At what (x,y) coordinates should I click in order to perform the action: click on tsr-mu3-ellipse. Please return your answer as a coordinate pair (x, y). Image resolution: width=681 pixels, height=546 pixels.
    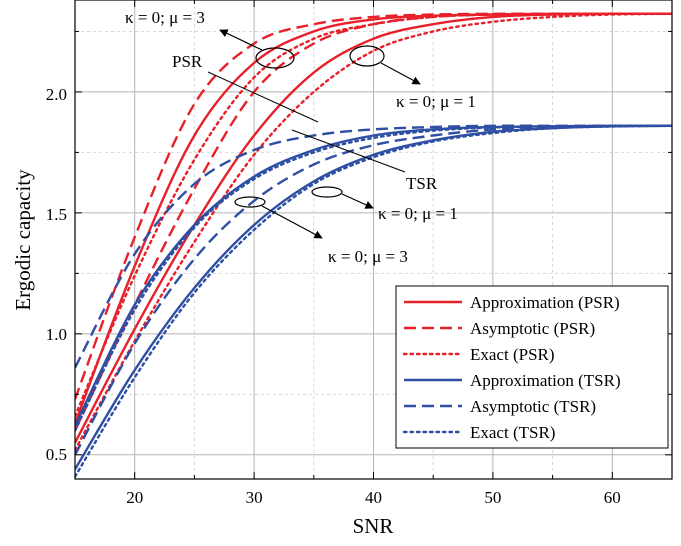
    Looking at the image, I should click on (250, 202).